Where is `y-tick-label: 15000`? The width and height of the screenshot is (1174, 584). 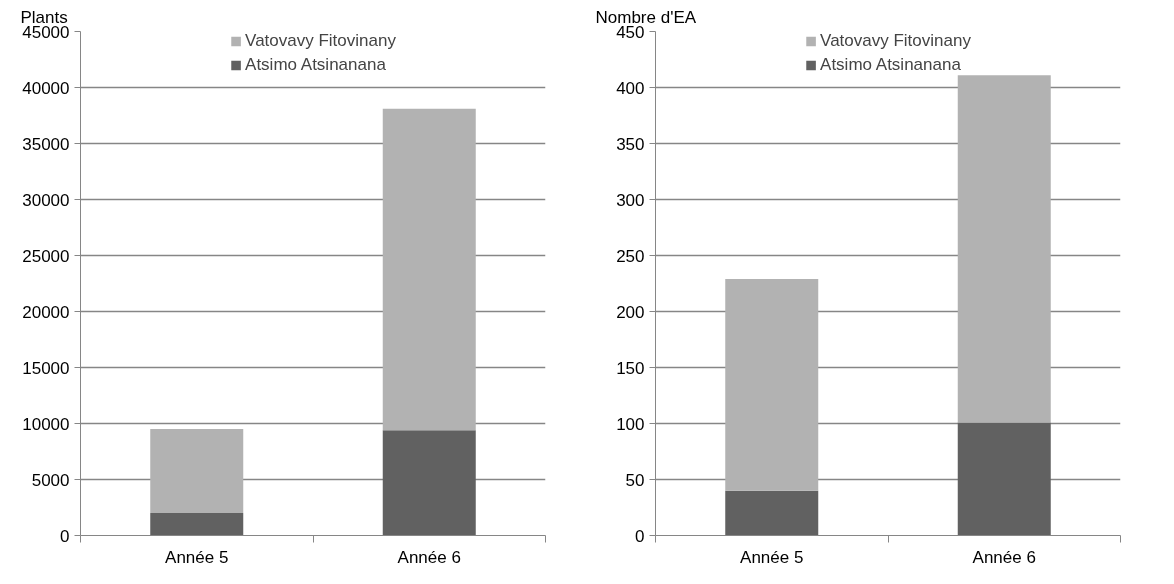
y-tick-label: 15000 is located at coordinates (46, 368).